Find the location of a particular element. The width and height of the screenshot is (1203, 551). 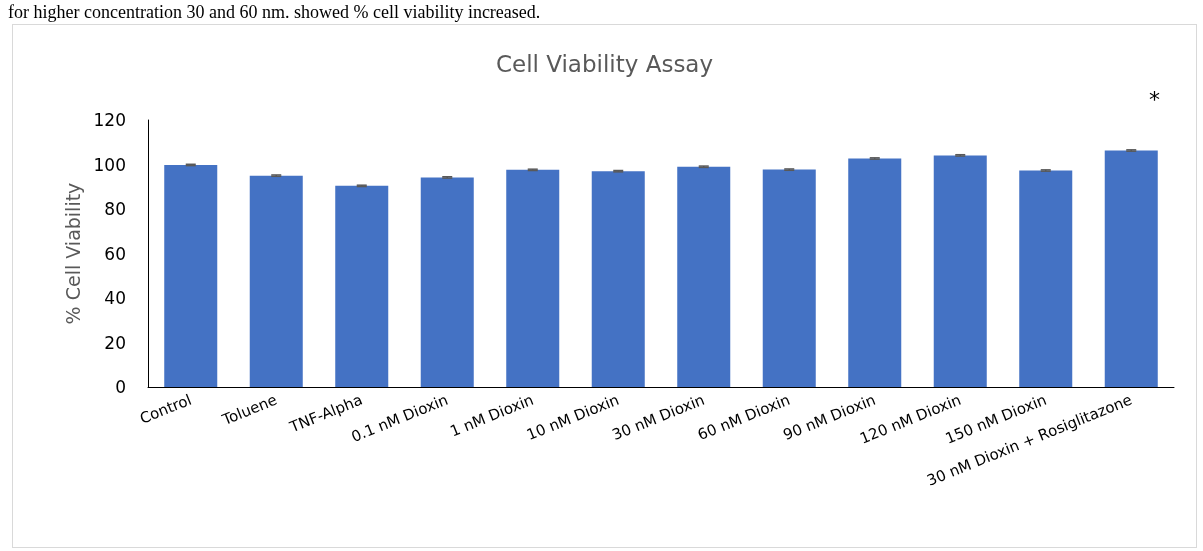

y-tick-label: 0 is located at coordinates (120, 387).